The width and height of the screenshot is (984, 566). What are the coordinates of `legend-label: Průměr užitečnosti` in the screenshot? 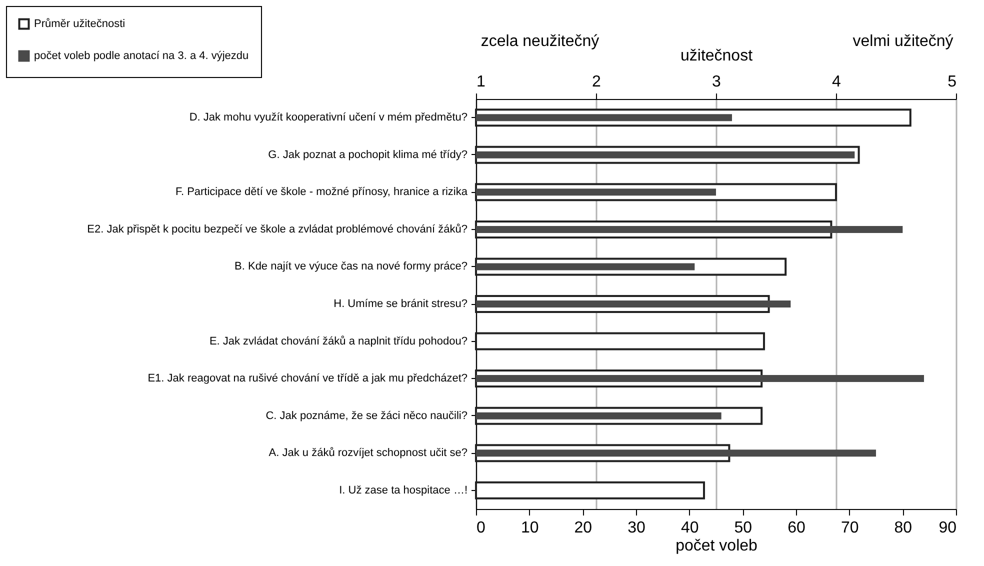 It's located at (80, 24).